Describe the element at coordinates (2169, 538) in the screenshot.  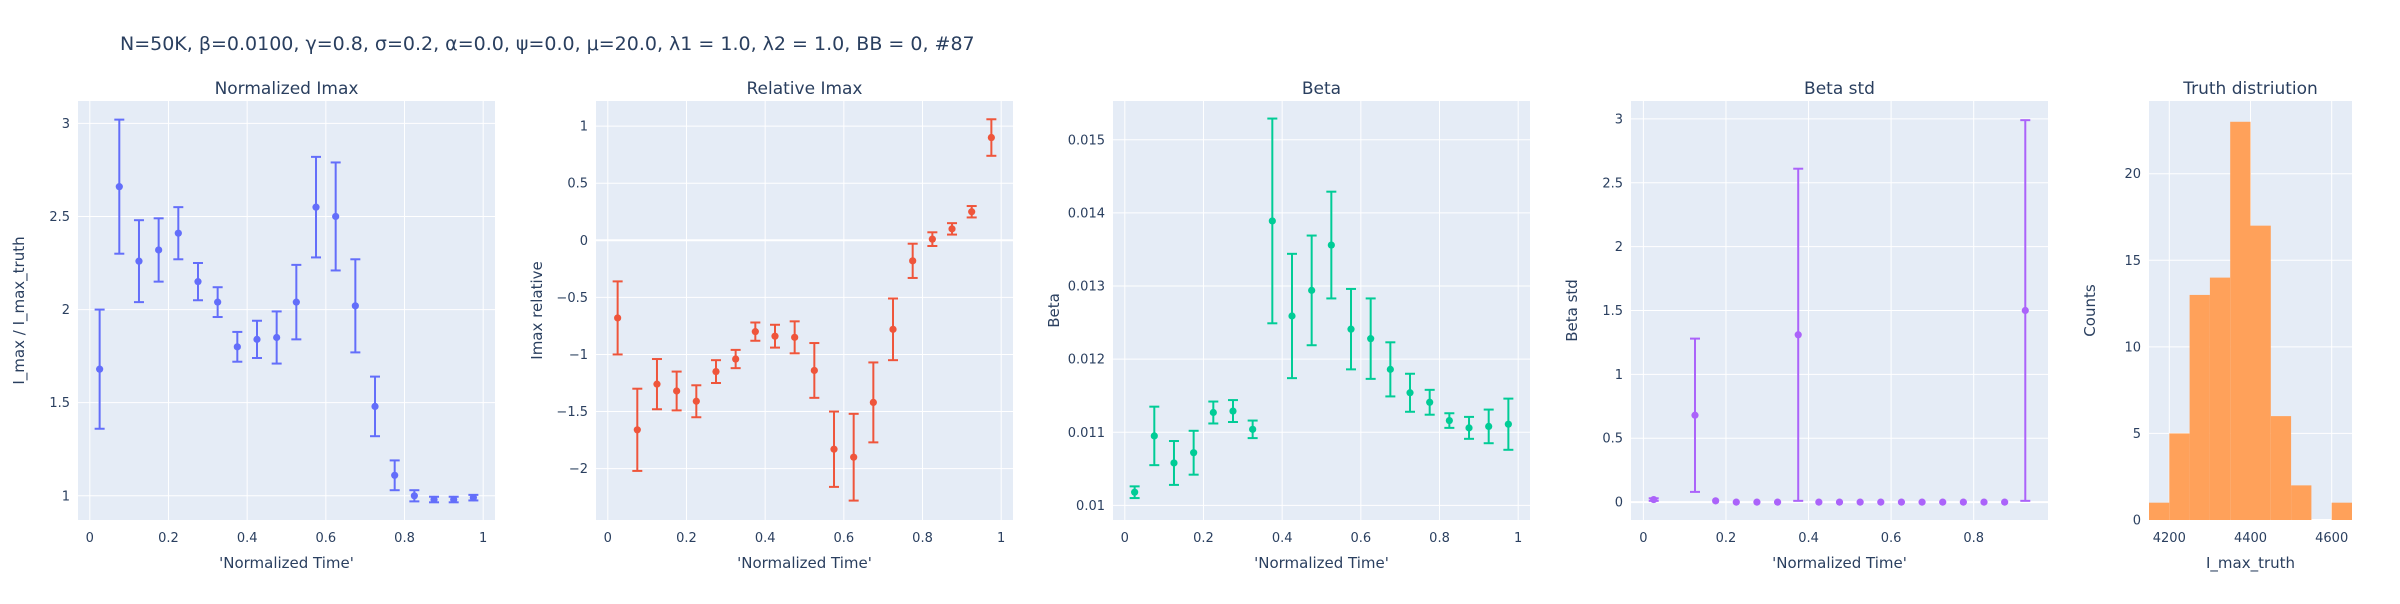
I see `x-tick-label: 4200` at that location.